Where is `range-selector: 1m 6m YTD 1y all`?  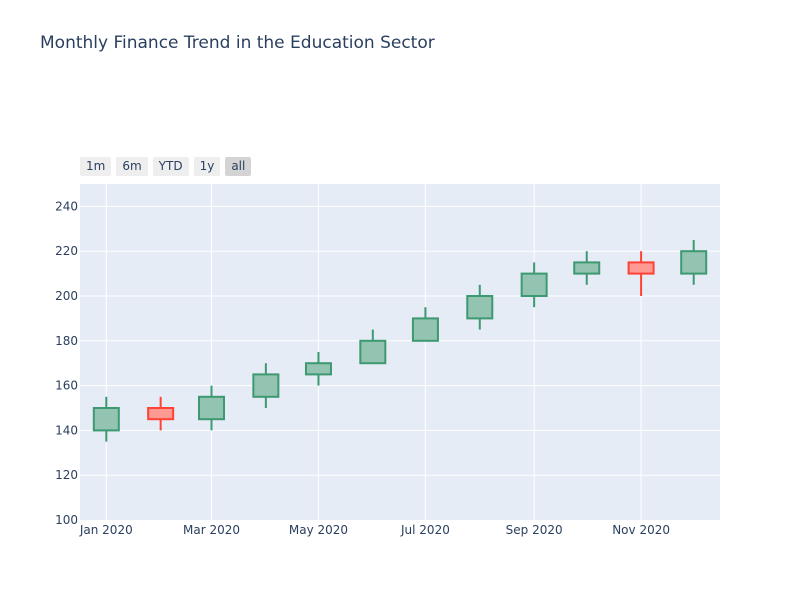
range-selector: 1m 6m YTD 1y all is located at coordinates (166, 166).